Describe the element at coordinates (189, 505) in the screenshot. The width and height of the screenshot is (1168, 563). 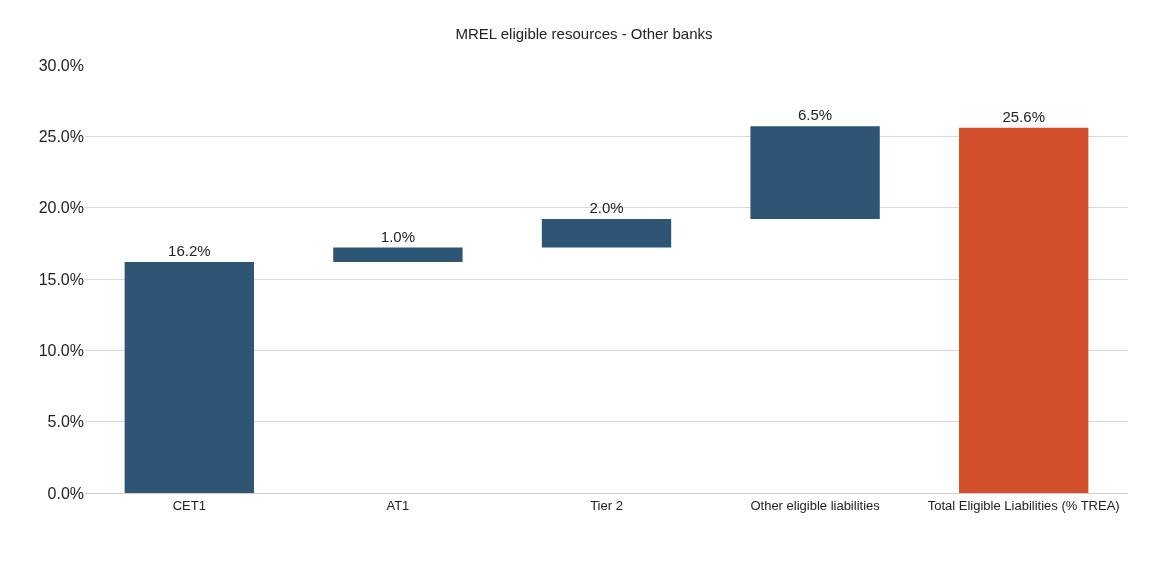
I see `x-tick-label: CET1` at that location.